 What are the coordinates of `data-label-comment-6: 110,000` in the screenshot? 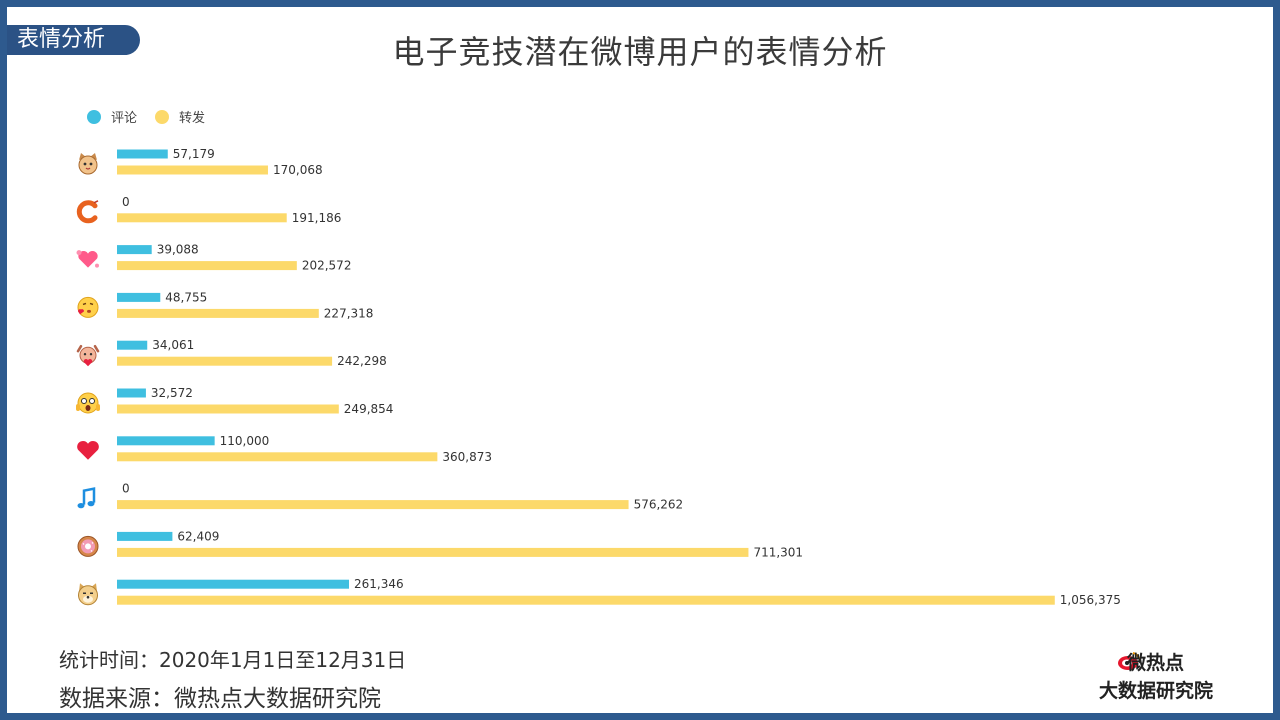 It's located at (245, 441).